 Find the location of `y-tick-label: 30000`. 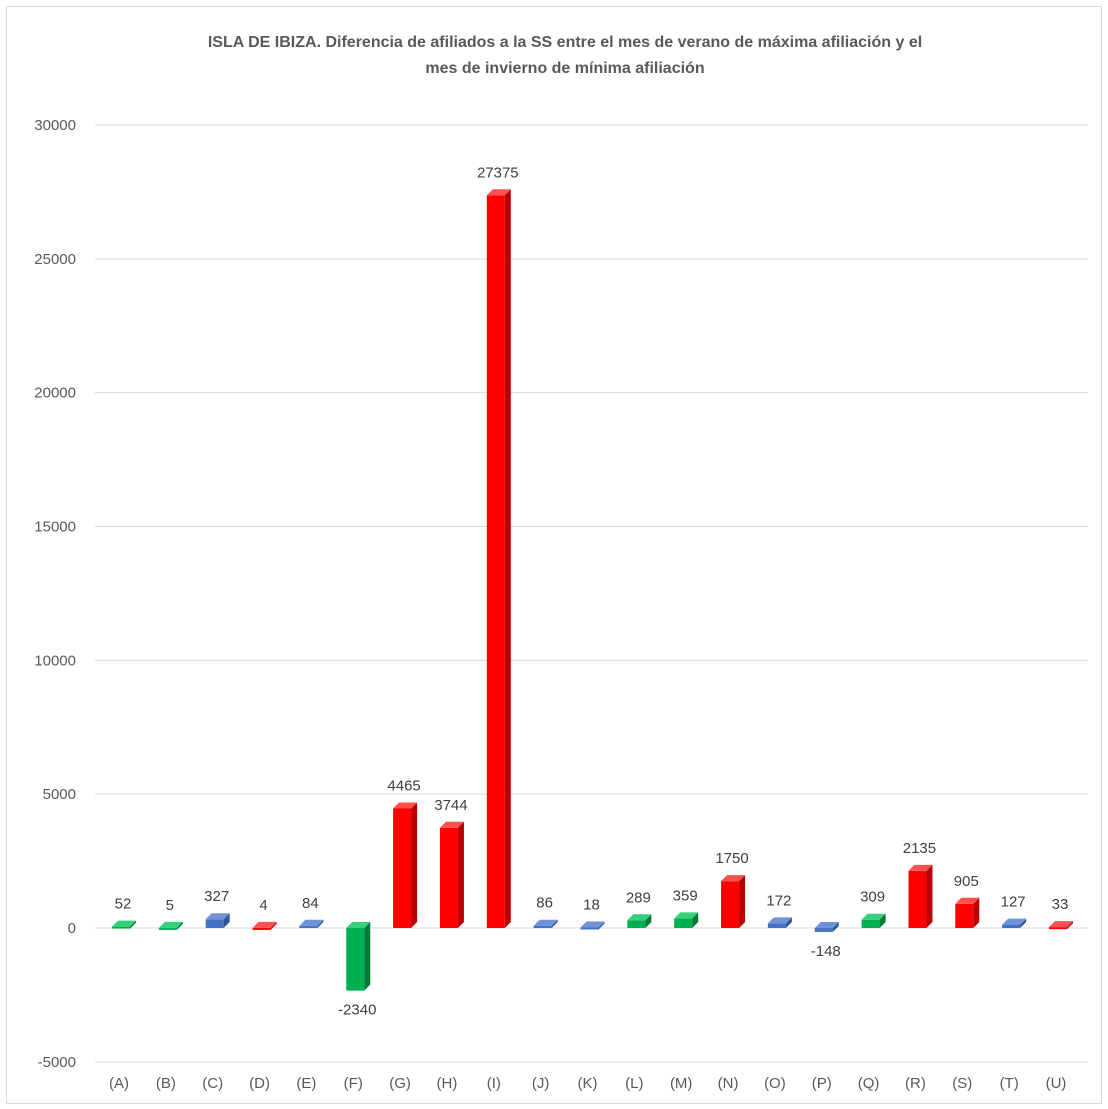

y-tick-label: 30000 is located at coordinates (55, 125).